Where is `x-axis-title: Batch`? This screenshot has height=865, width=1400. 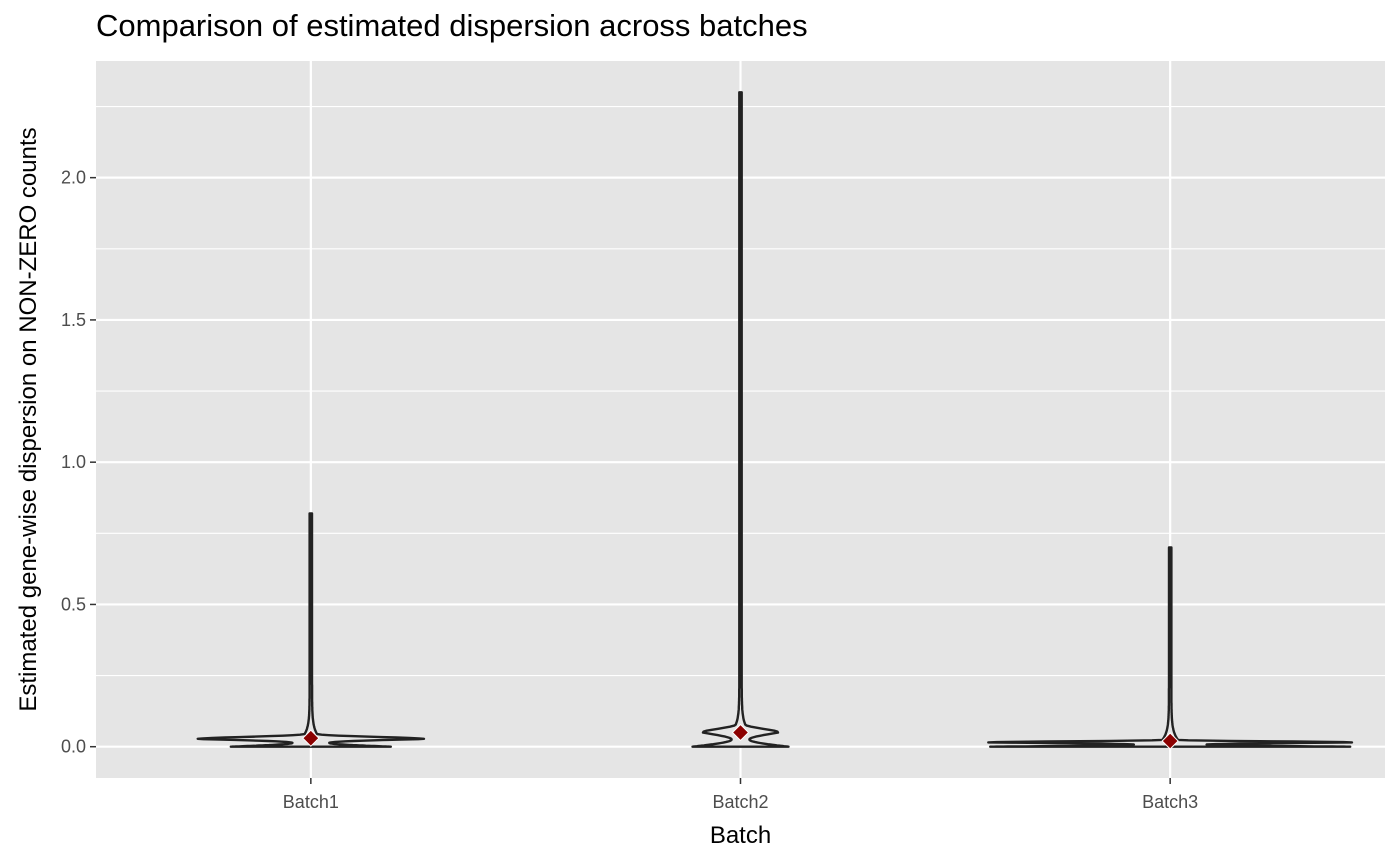
x-axis-title: Batch is located at coordinates (740, 835).